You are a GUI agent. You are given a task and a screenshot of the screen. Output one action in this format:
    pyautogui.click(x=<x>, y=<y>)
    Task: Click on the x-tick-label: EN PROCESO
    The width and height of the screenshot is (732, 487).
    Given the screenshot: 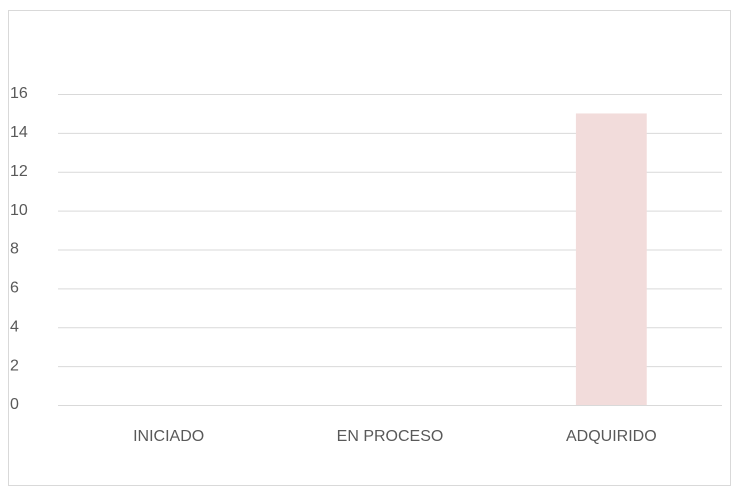 What is the action you would take?
    pyautogui.click(x=390, y=436)
    